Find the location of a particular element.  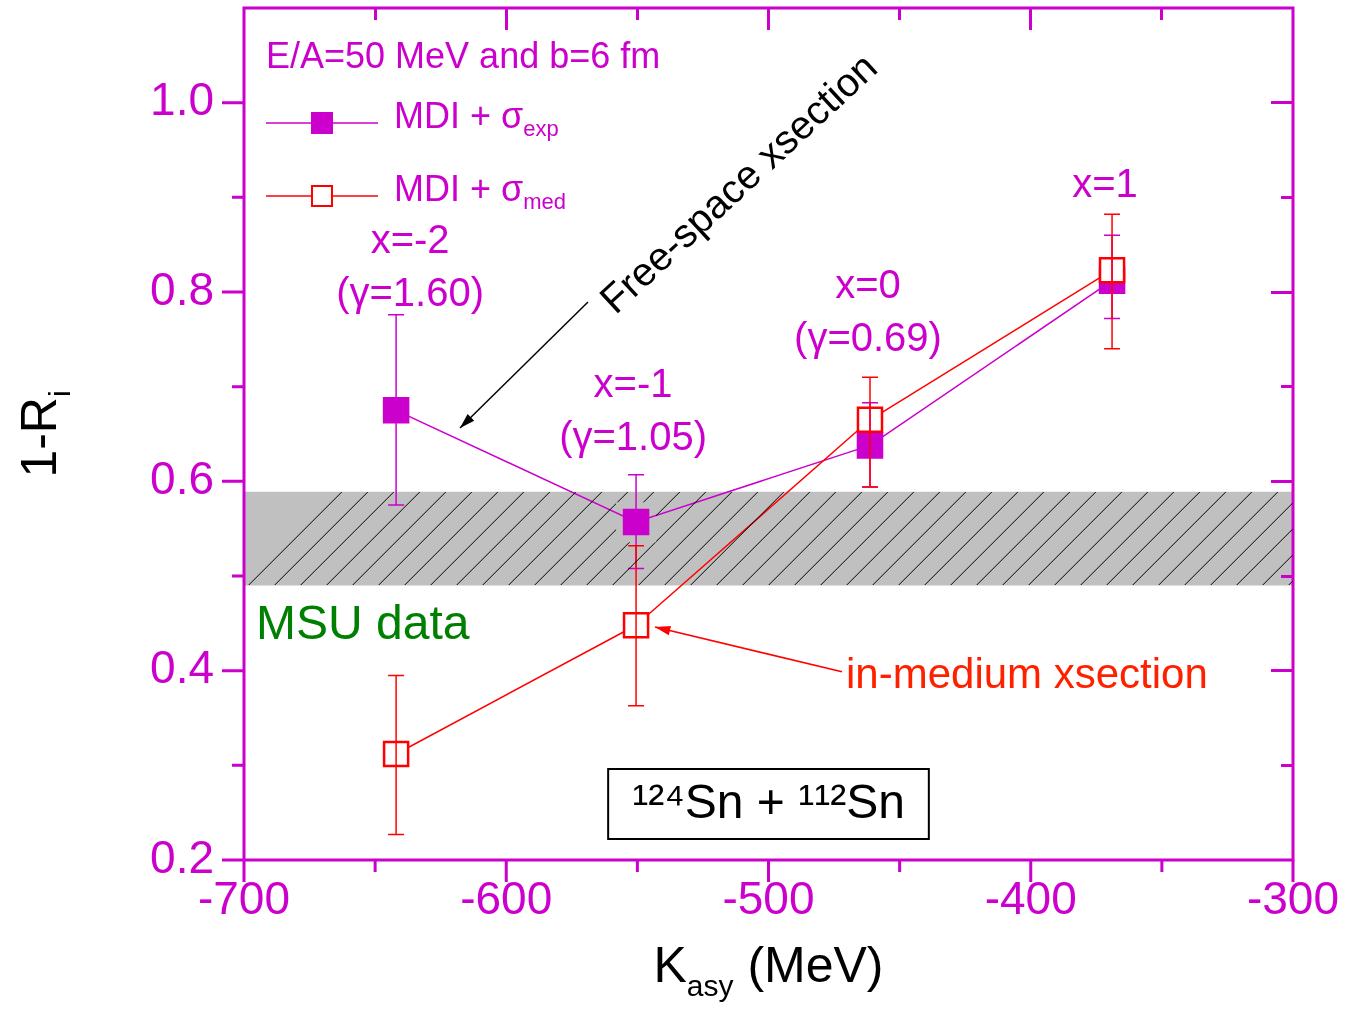

x-tick-label: -400 is located at coordinates (1030, 898).